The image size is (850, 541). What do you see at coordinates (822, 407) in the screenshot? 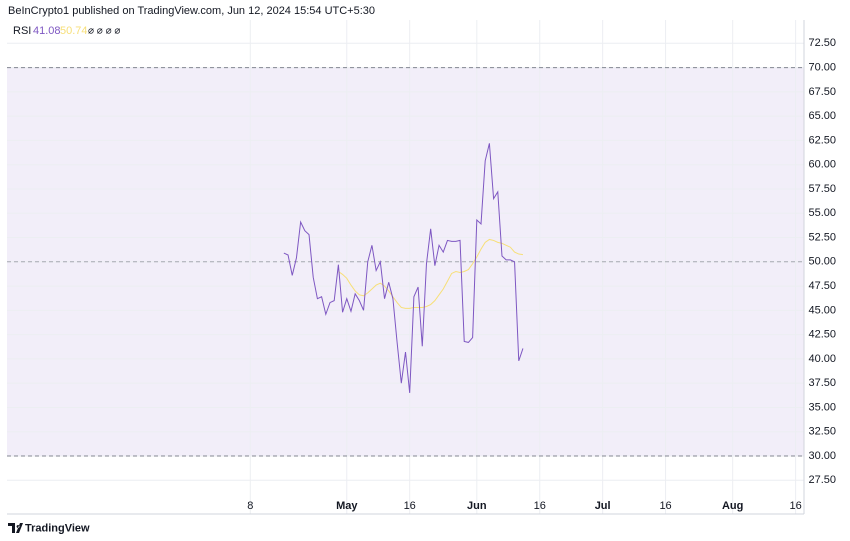
I see `y-tick-label: 35.00` at bounding box center [822, 407].